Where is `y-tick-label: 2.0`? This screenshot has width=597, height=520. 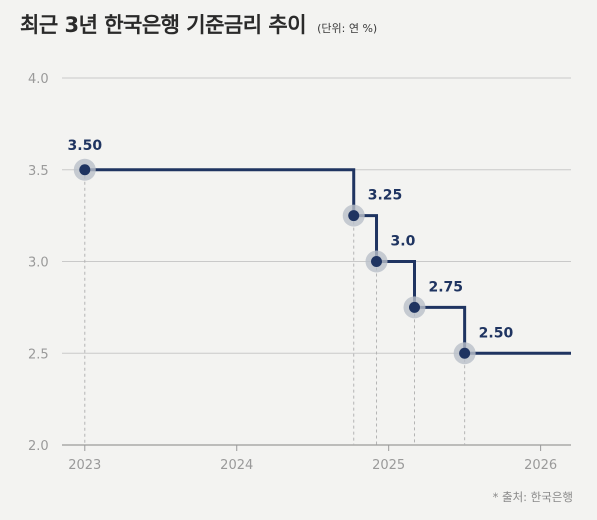
y-tick-label: 2.0 is located at coordinates (38, 446).